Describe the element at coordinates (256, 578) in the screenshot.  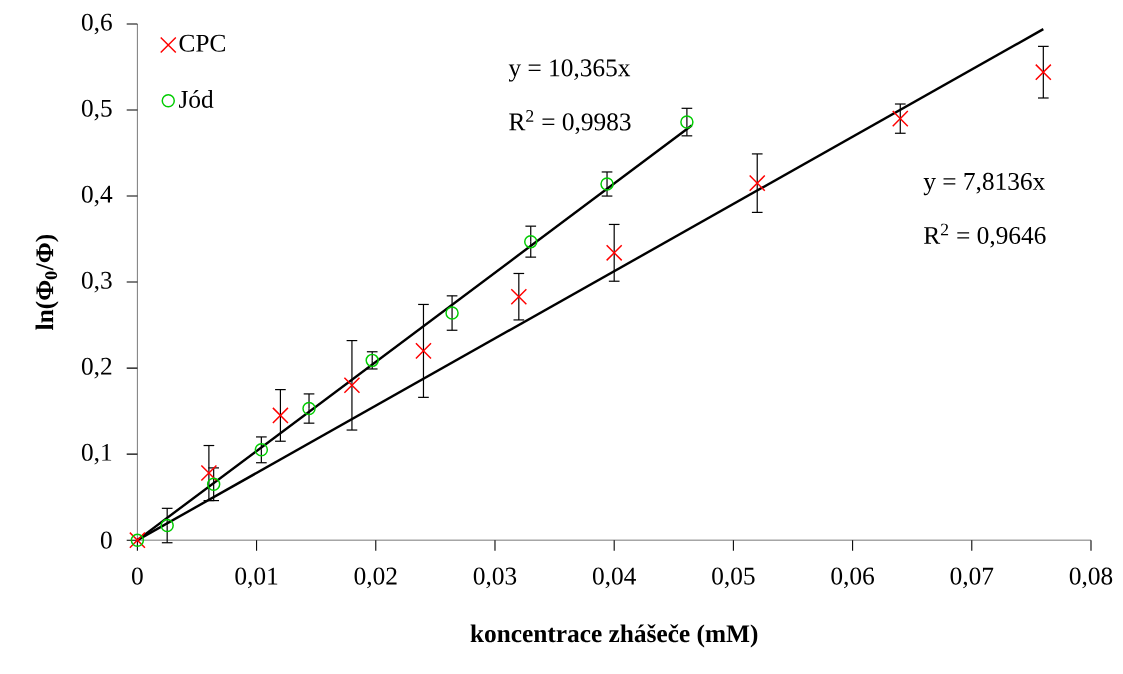
I see `x-tick-label: 0,01` at that location.